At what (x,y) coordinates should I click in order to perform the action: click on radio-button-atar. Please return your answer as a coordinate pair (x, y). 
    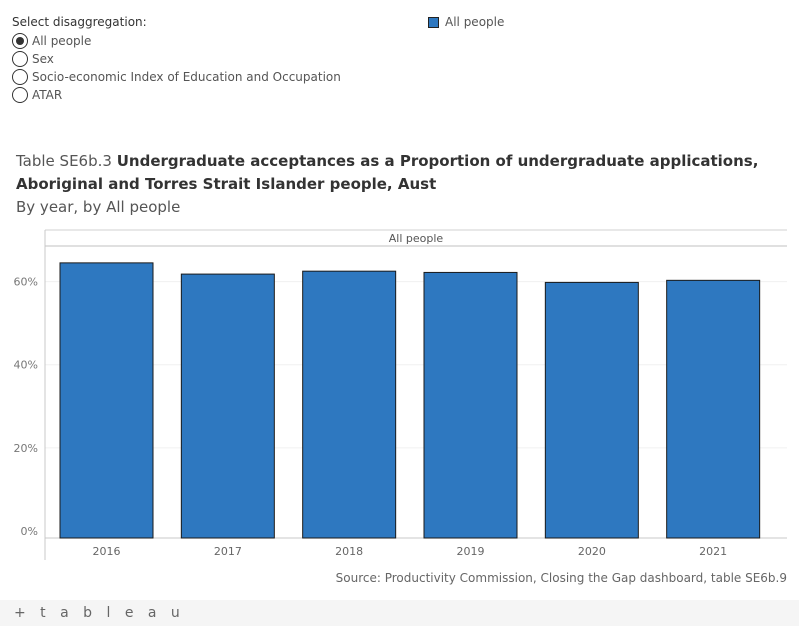
    Looking at the image, I should click on (20, 95).